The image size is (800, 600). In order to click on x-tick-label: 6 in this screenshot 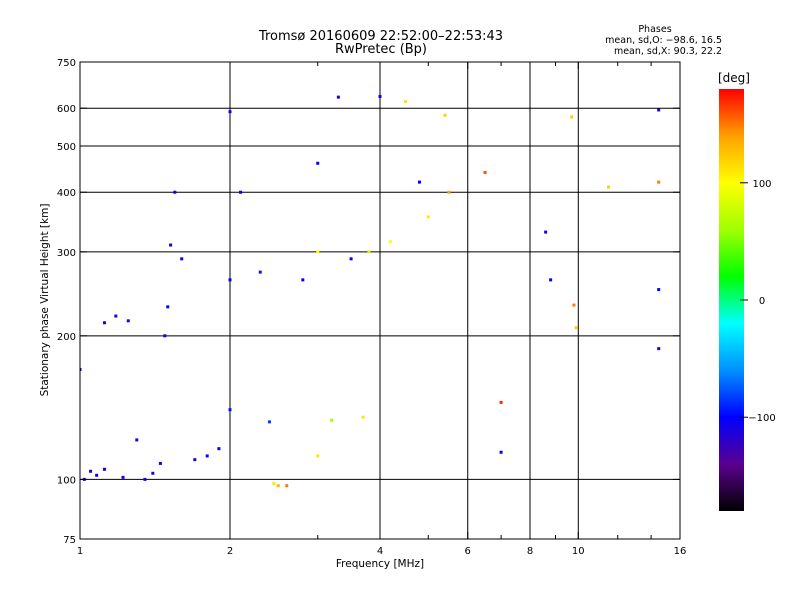, I will do `click(468, 551)`.